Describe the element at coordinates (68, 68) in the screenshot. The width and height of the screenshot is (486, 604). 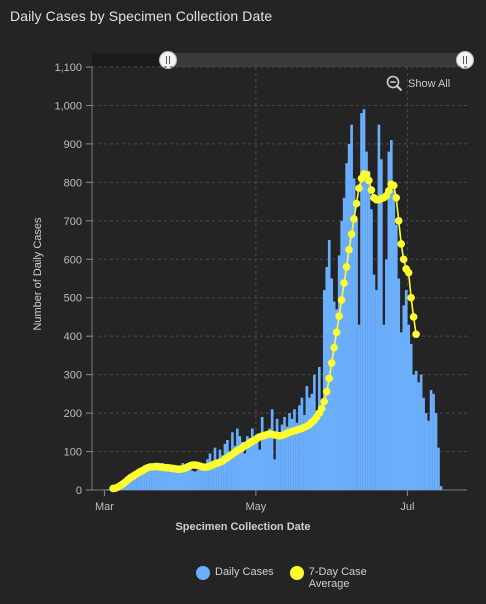
I see `y-tick-label: 1,100` at that location.